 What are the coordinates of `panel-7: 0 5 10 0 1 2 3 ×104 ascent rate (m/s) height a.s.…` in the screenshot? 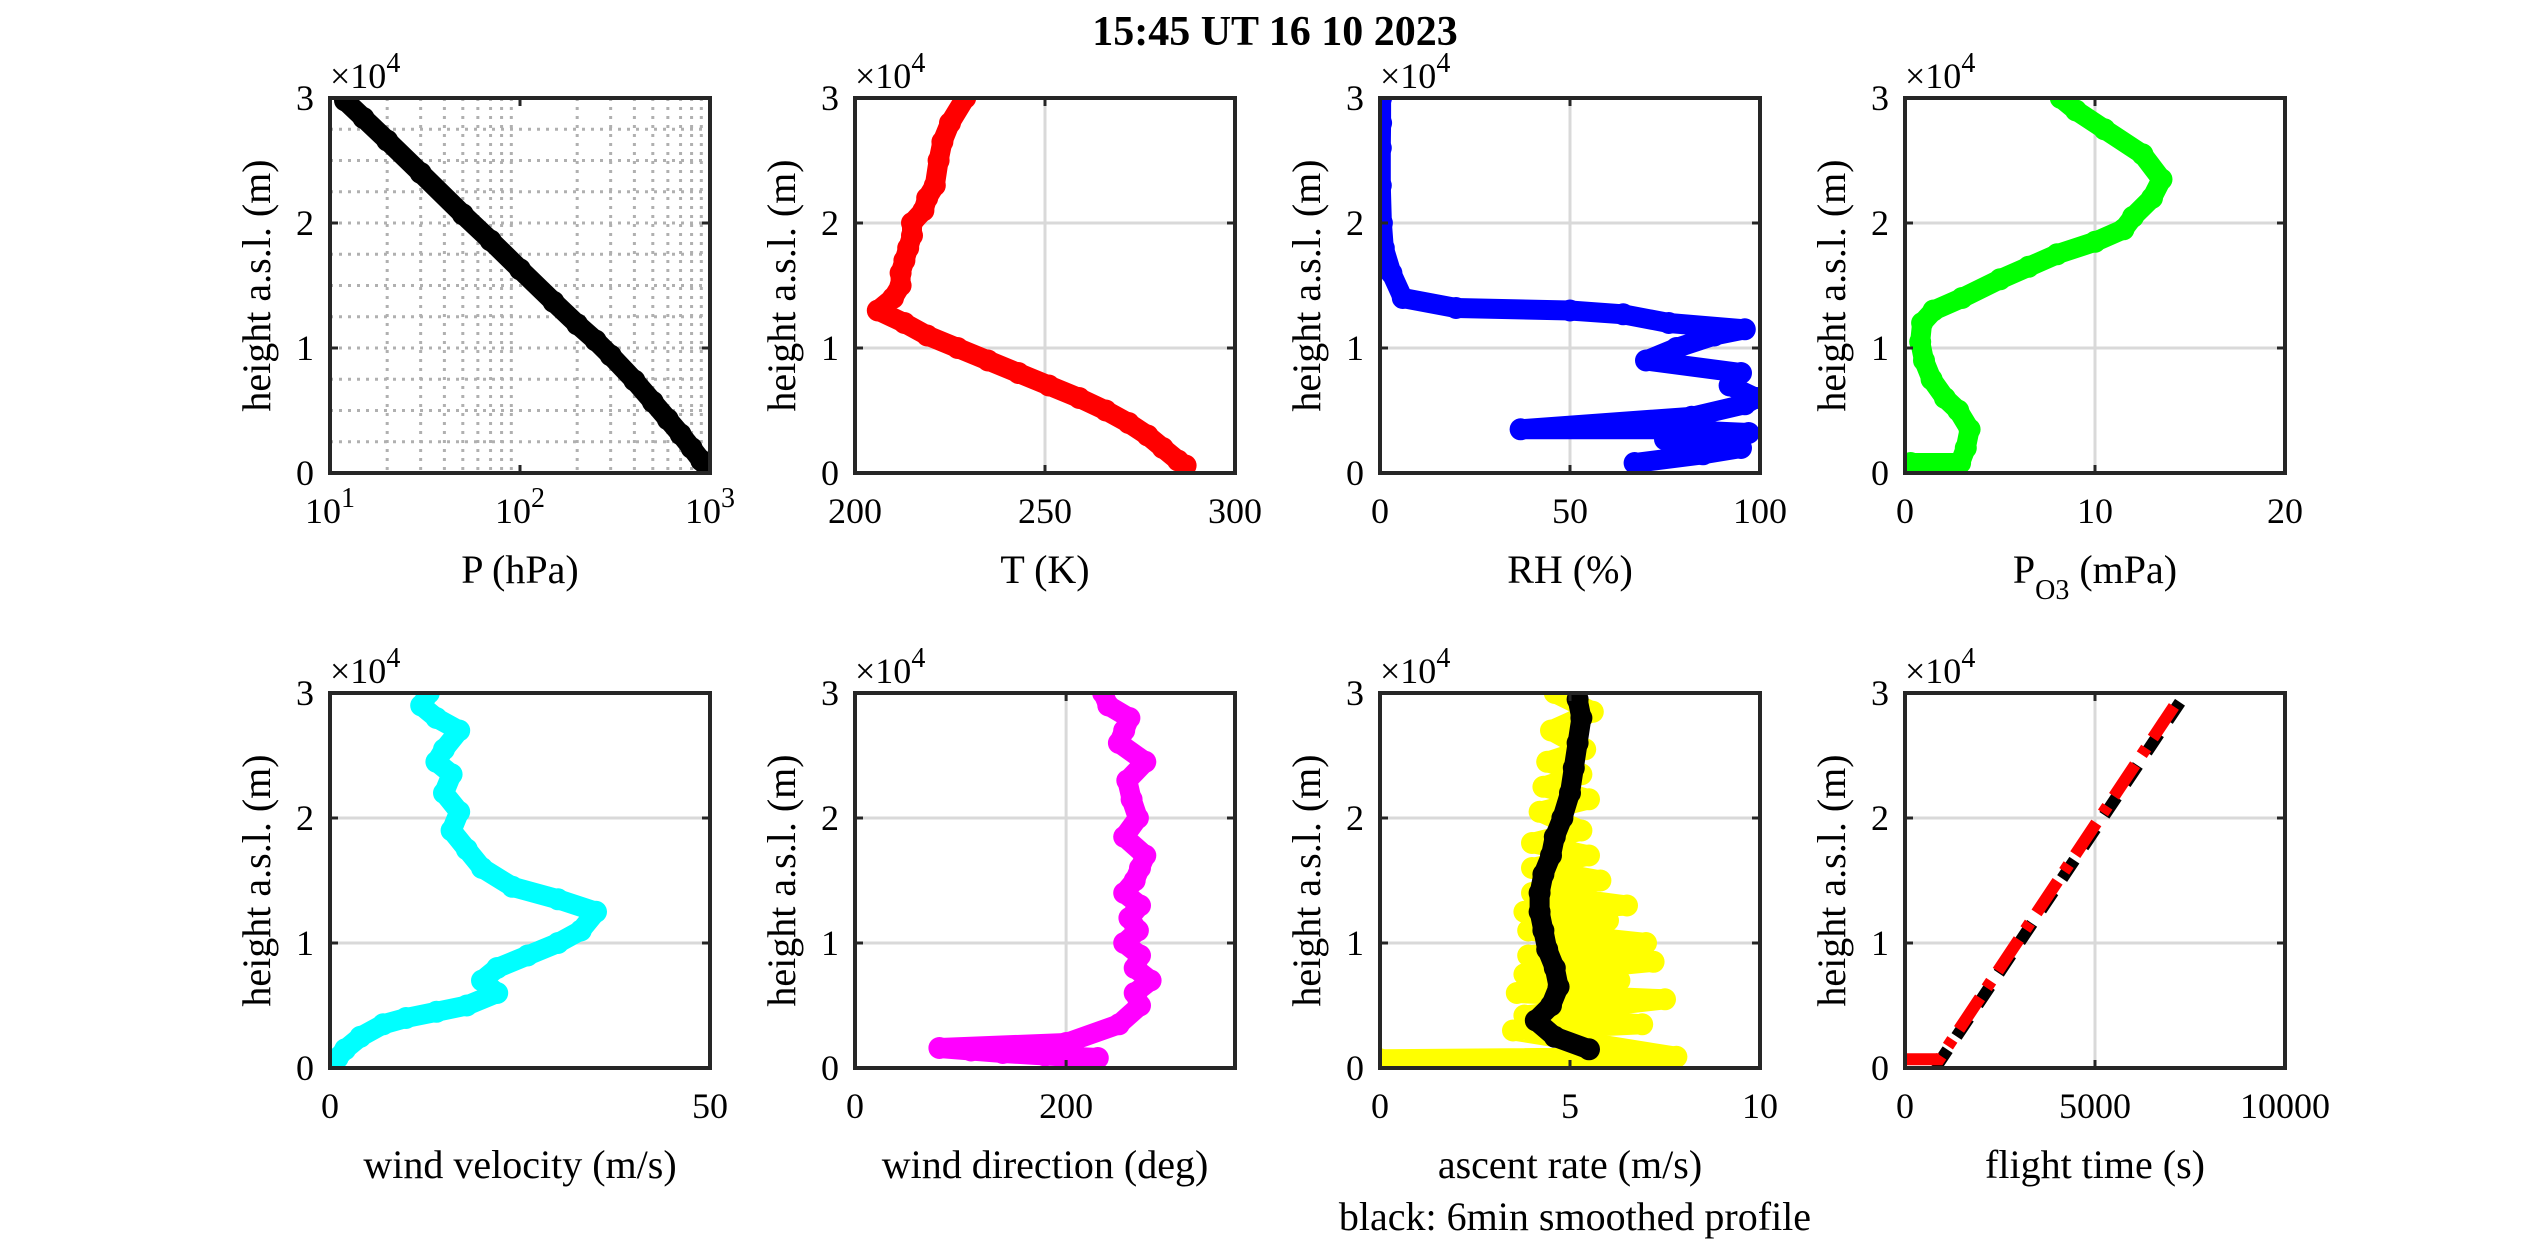 It's located at (1531, 915).